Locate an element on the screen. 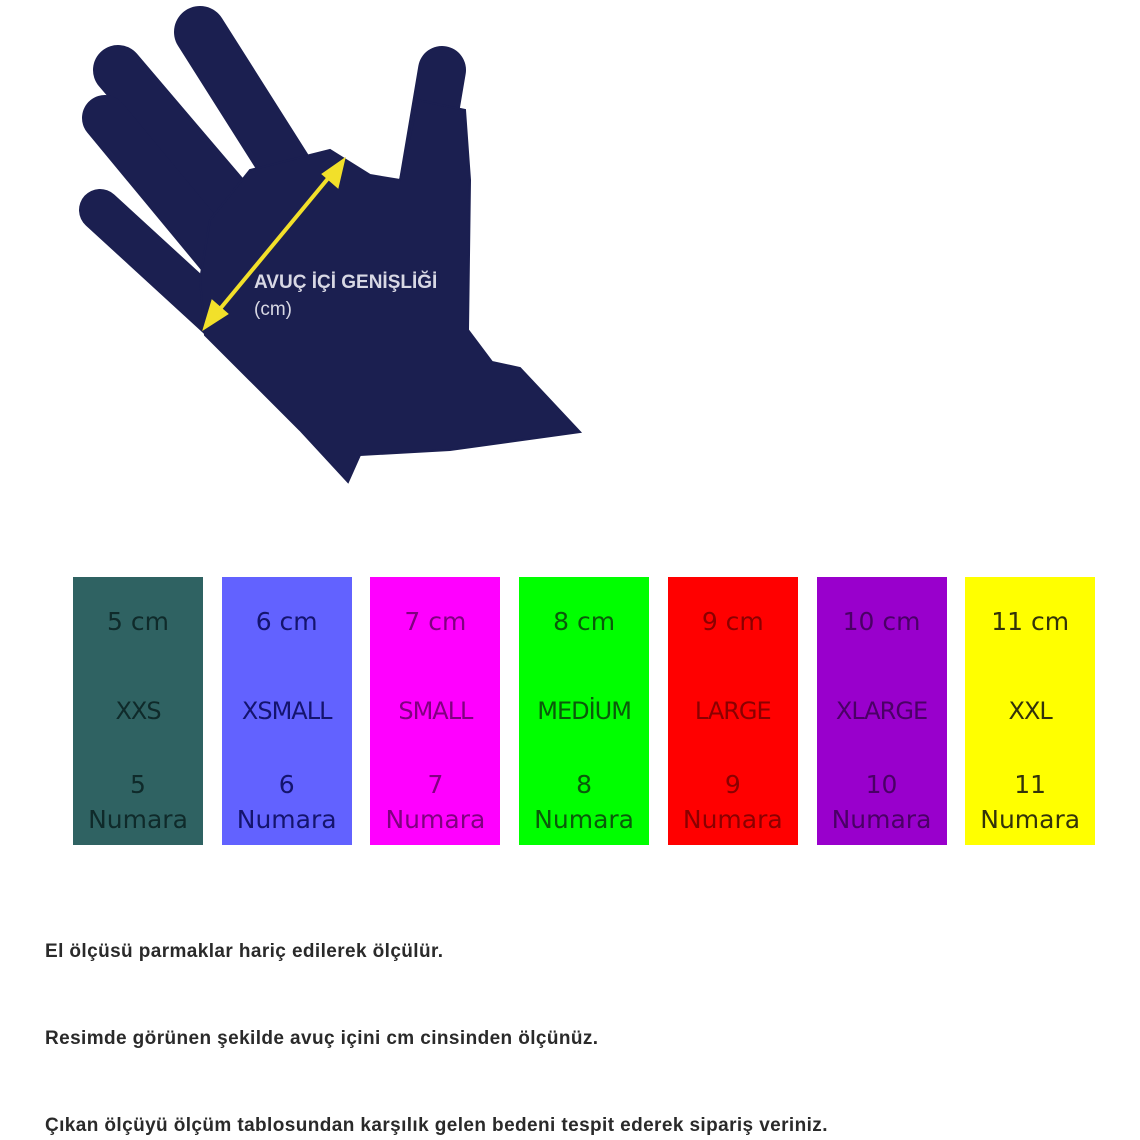  size-number: 10 Numara is located at coordinates (882, 802).